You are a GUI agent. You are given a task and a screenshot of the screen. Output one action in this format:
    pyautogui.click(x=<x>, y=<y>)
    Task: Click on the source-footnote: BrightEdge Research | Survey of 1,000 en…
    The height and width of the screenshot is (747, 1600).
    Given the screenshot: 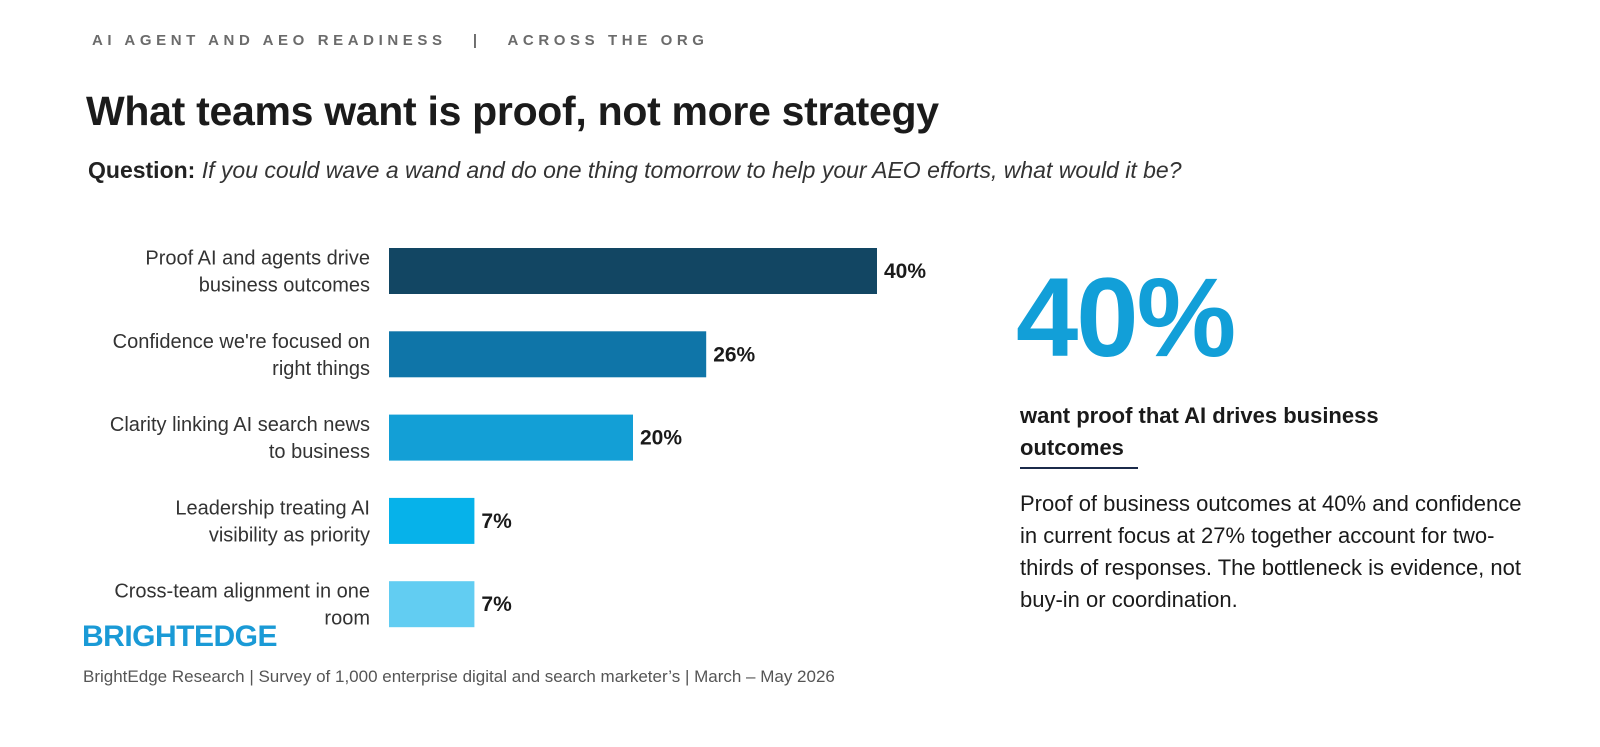 What is the action you would take?
    pyautogui.click(x=459, y=676)
    